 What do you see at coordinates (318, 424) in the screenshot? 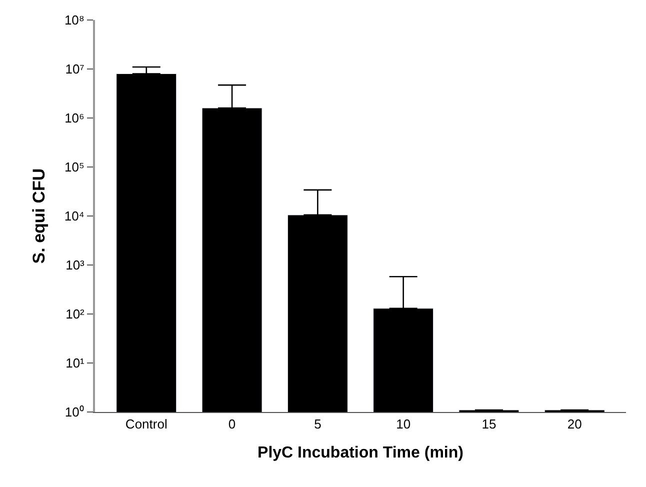
I see `x-tick-label: 5` at bounding box center [318, 424].